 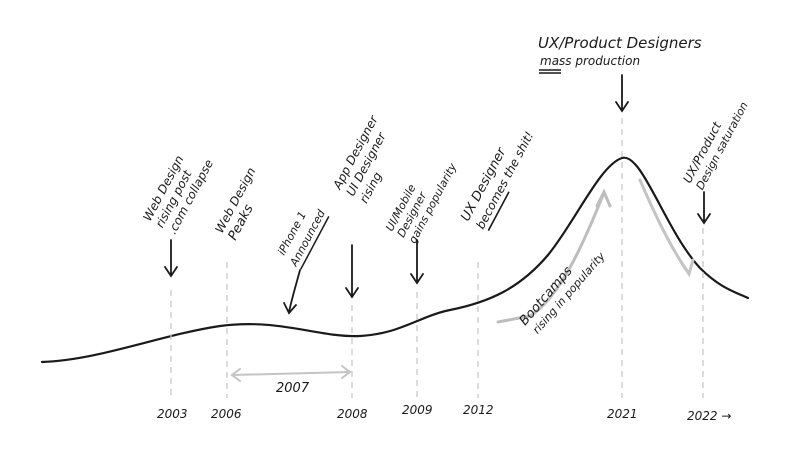 I want to click on year-label-2009: 2009, so click(x=417, y=410).